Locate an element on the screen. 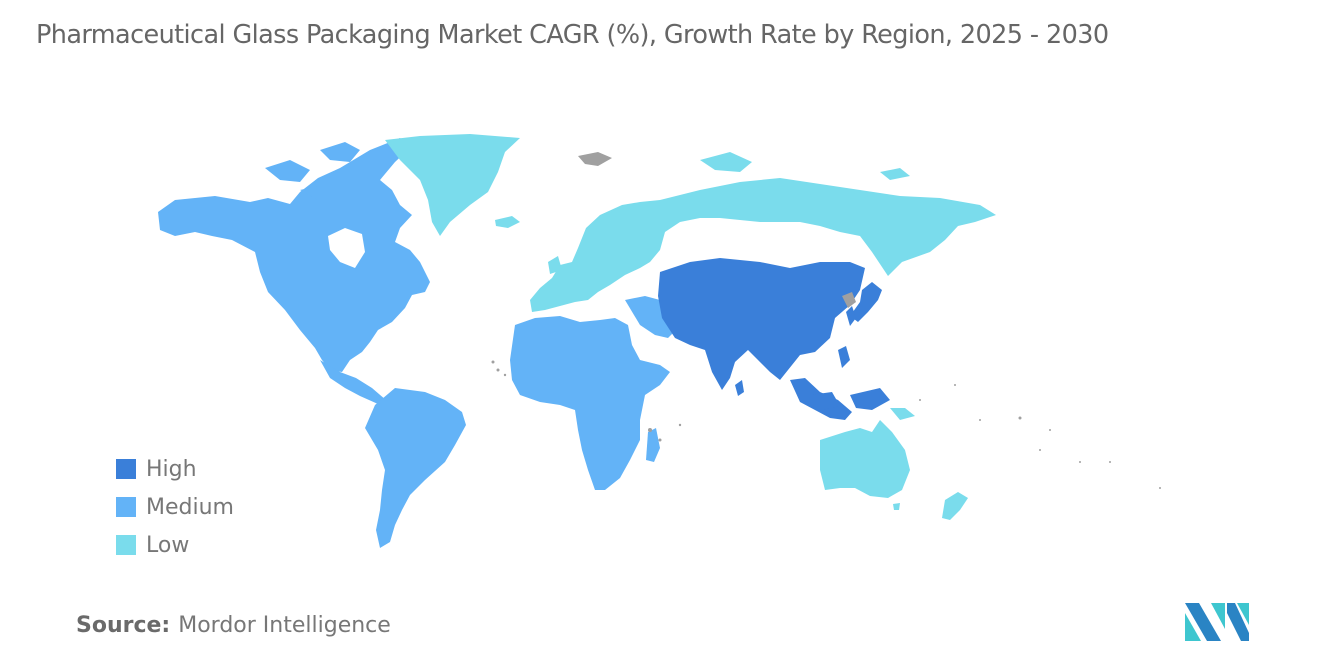 This screenshot has height=665, width=1320. legend-item-medium: Medium is located at coordinates (175, 507).